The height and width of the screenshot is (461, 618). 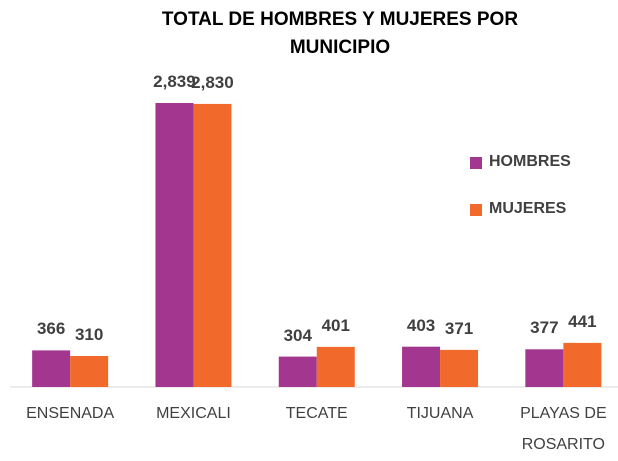 What do you see at coordinates (70, 413) in the screenshot?
I see `x-tick-label: ENSENADA` at bounding box center [70, 413].